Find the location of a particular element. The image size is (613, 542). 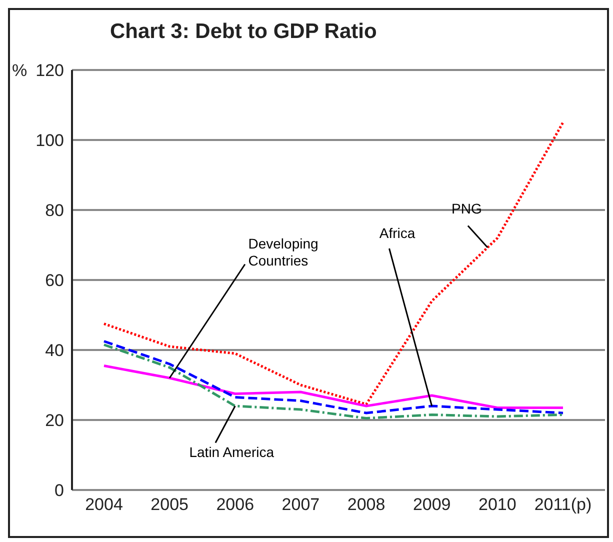

y-tick-label: 0 is located at coordinates (59, 490).